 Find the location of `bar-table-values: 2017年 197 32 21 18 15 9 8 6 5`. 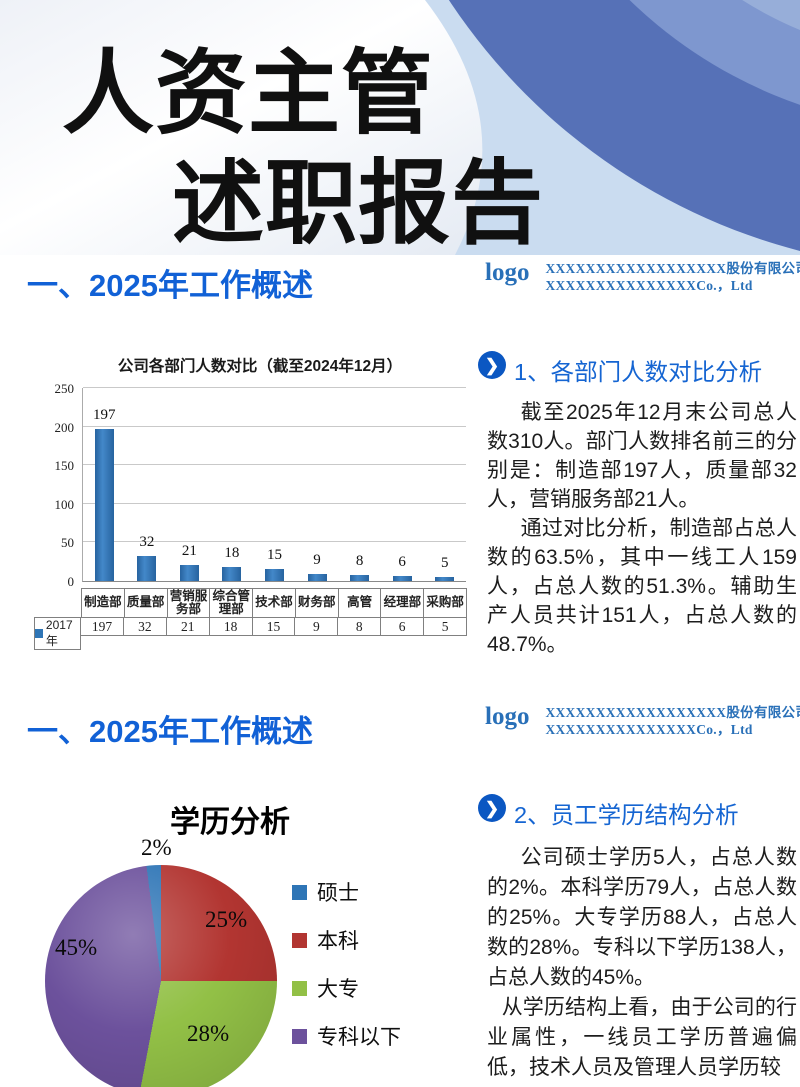

bar-table-values: 2017年 197 32 21 18 15 9 8 6 5 is located at coordinates (251, 633).